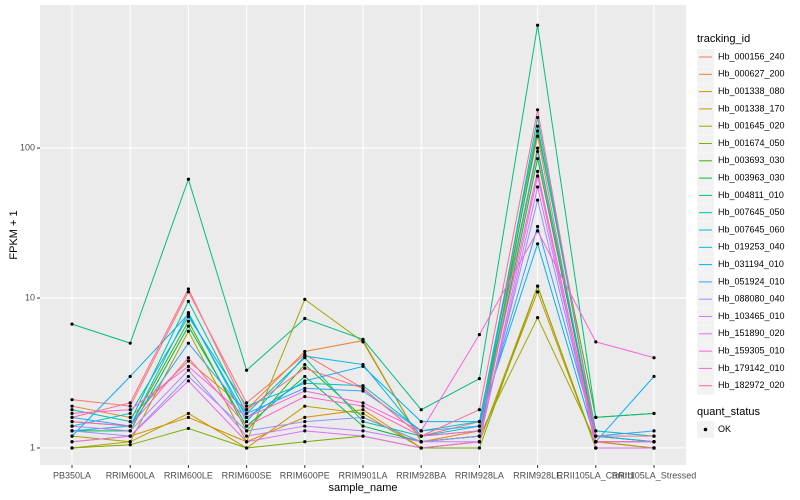 The image size is (800, 500). What do you see at coordinates (751, 350) in the screenshot?
I see `legend-label: Hb_159305_010` at bounding box center [751, 350].